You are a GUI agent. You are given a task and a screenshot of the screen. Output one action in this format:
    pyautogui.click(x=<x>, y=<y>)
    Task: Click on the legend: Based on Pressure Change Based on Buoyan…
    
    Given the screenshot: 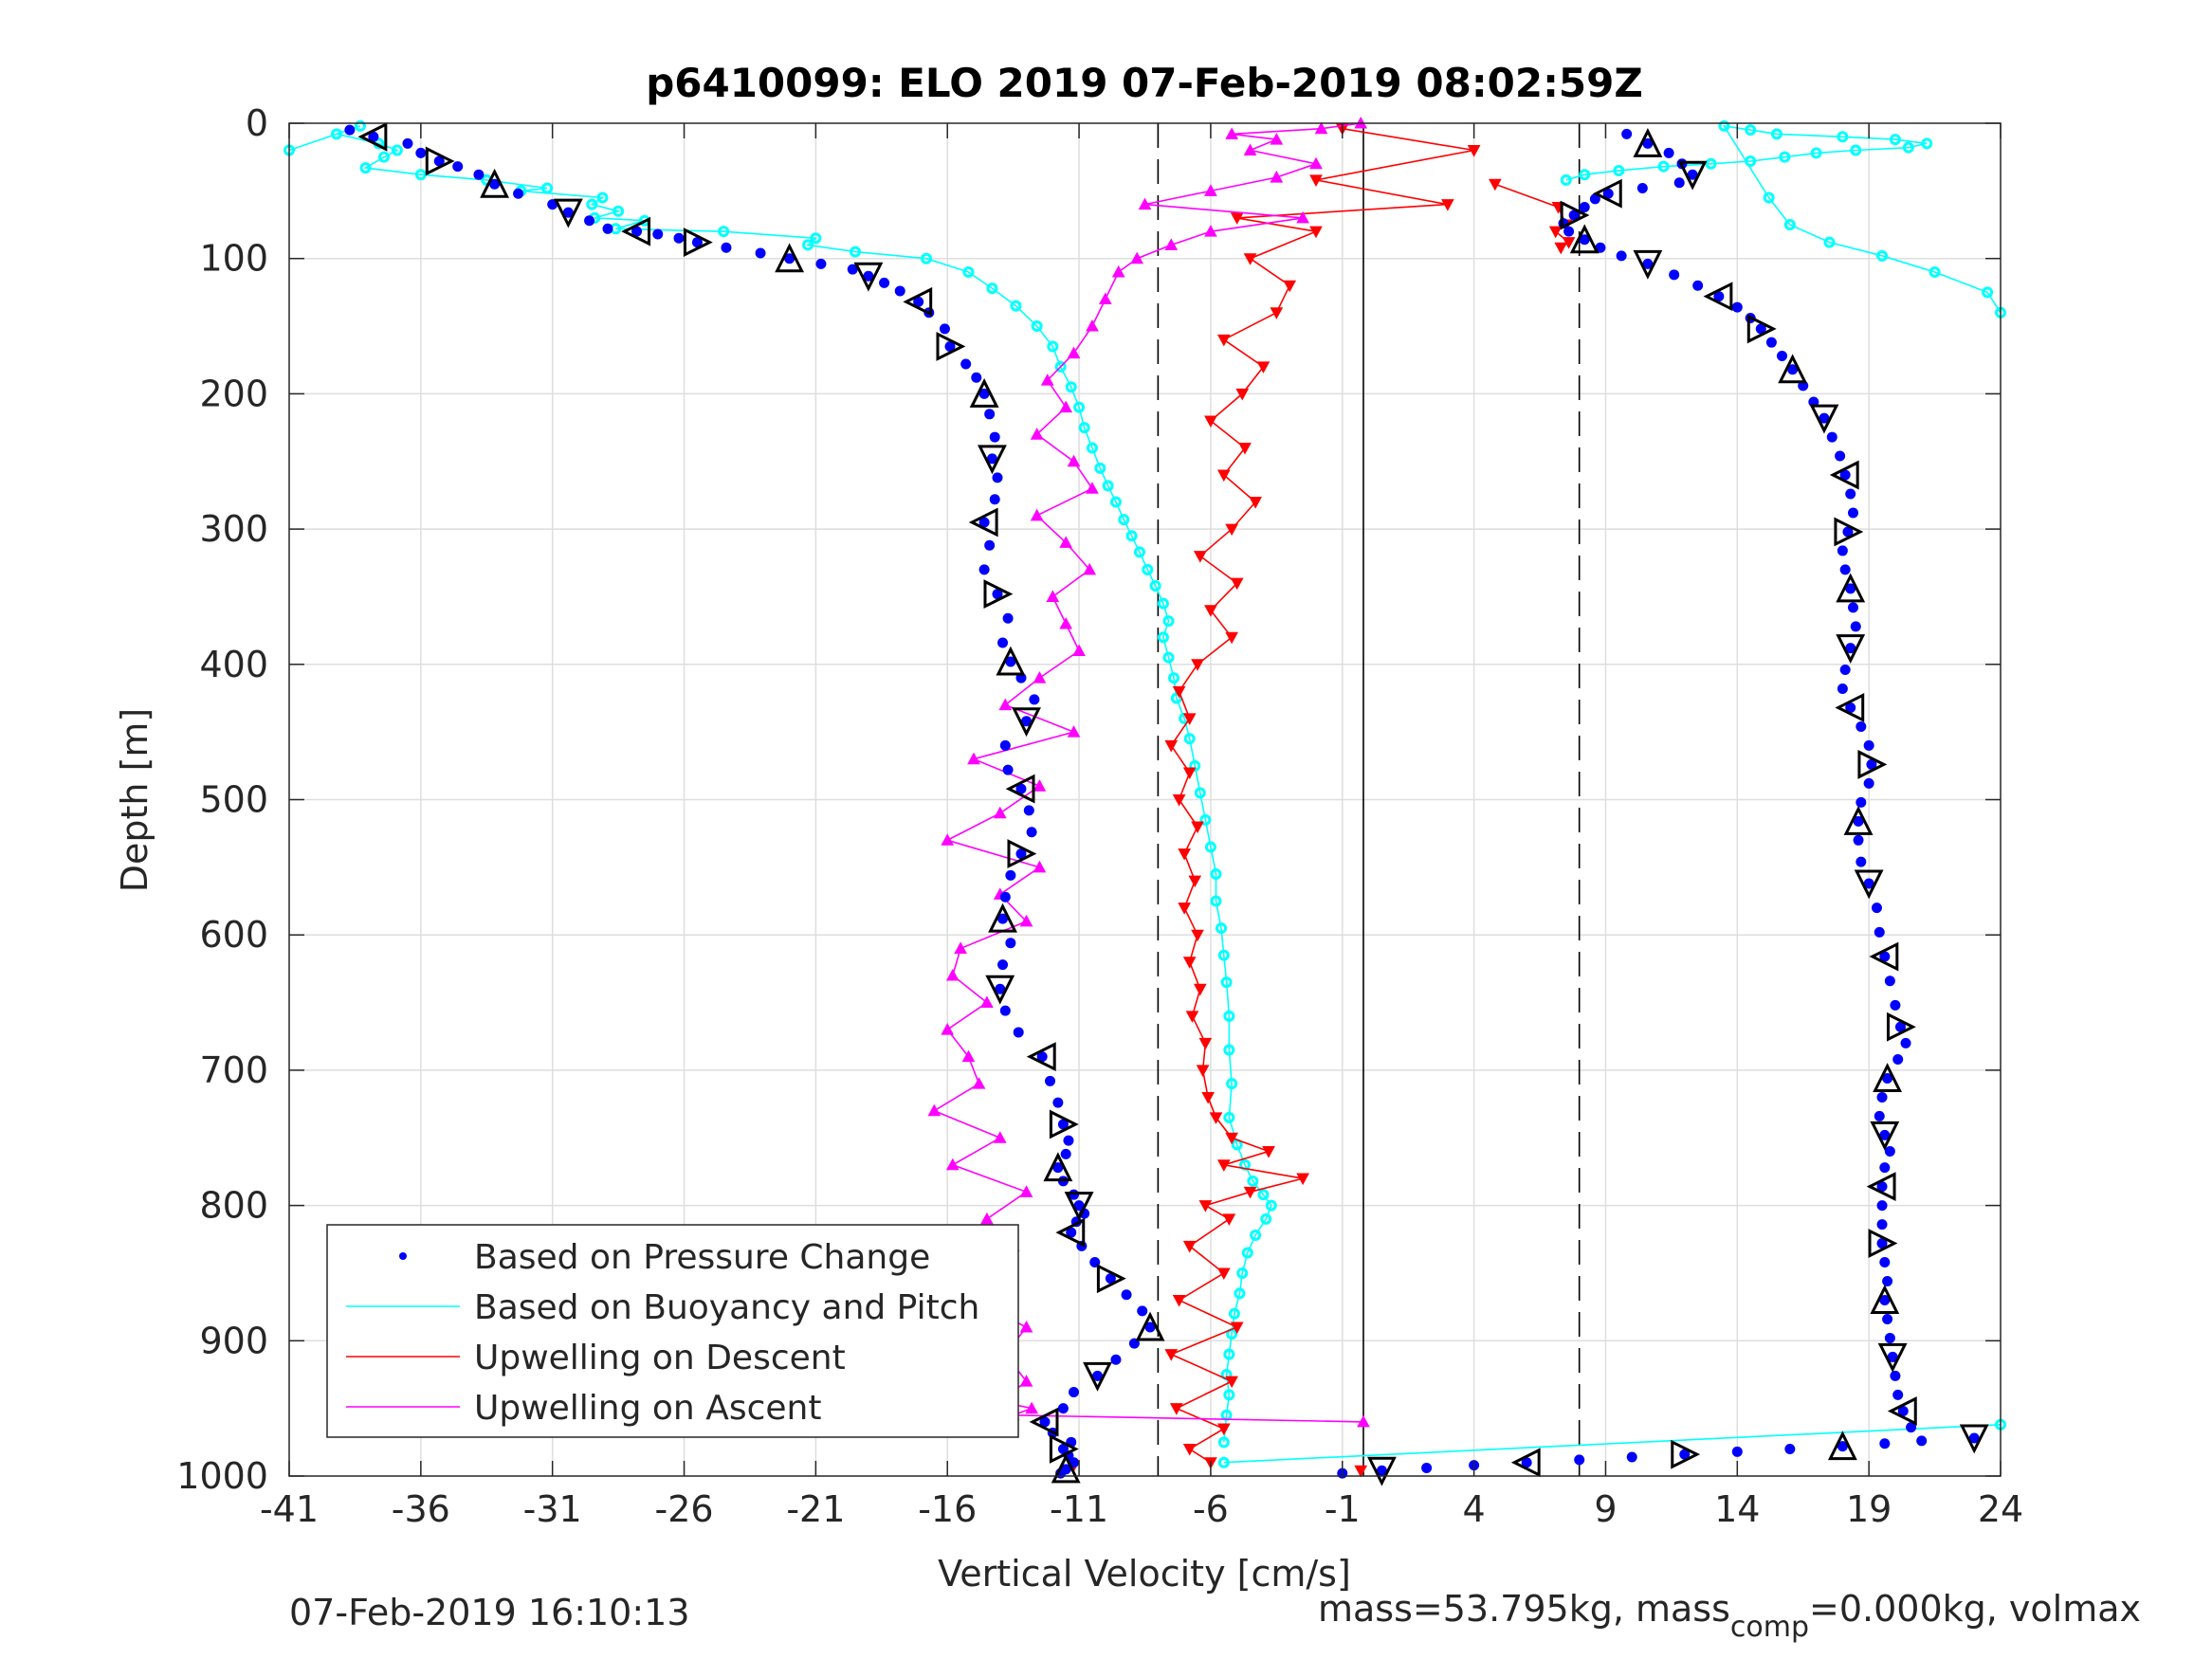 What is the action you would take?
    pyautogui.click(x=672, y=1331)
    